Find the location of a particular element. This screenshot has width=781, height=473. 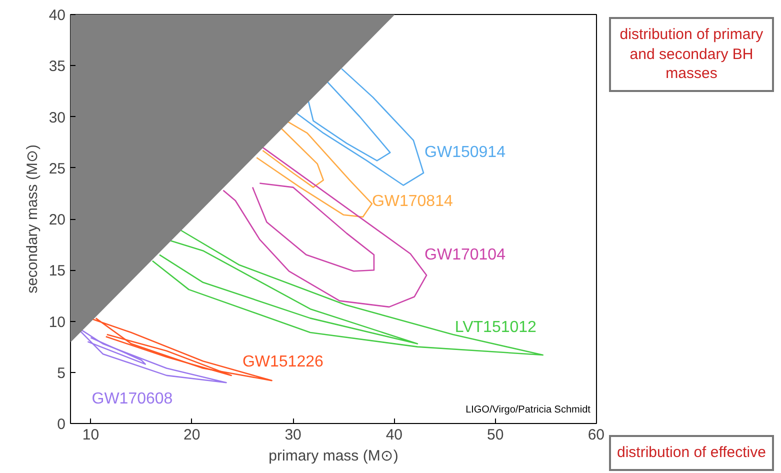

series-label: GW151226 is located at coordinates (283, 362).